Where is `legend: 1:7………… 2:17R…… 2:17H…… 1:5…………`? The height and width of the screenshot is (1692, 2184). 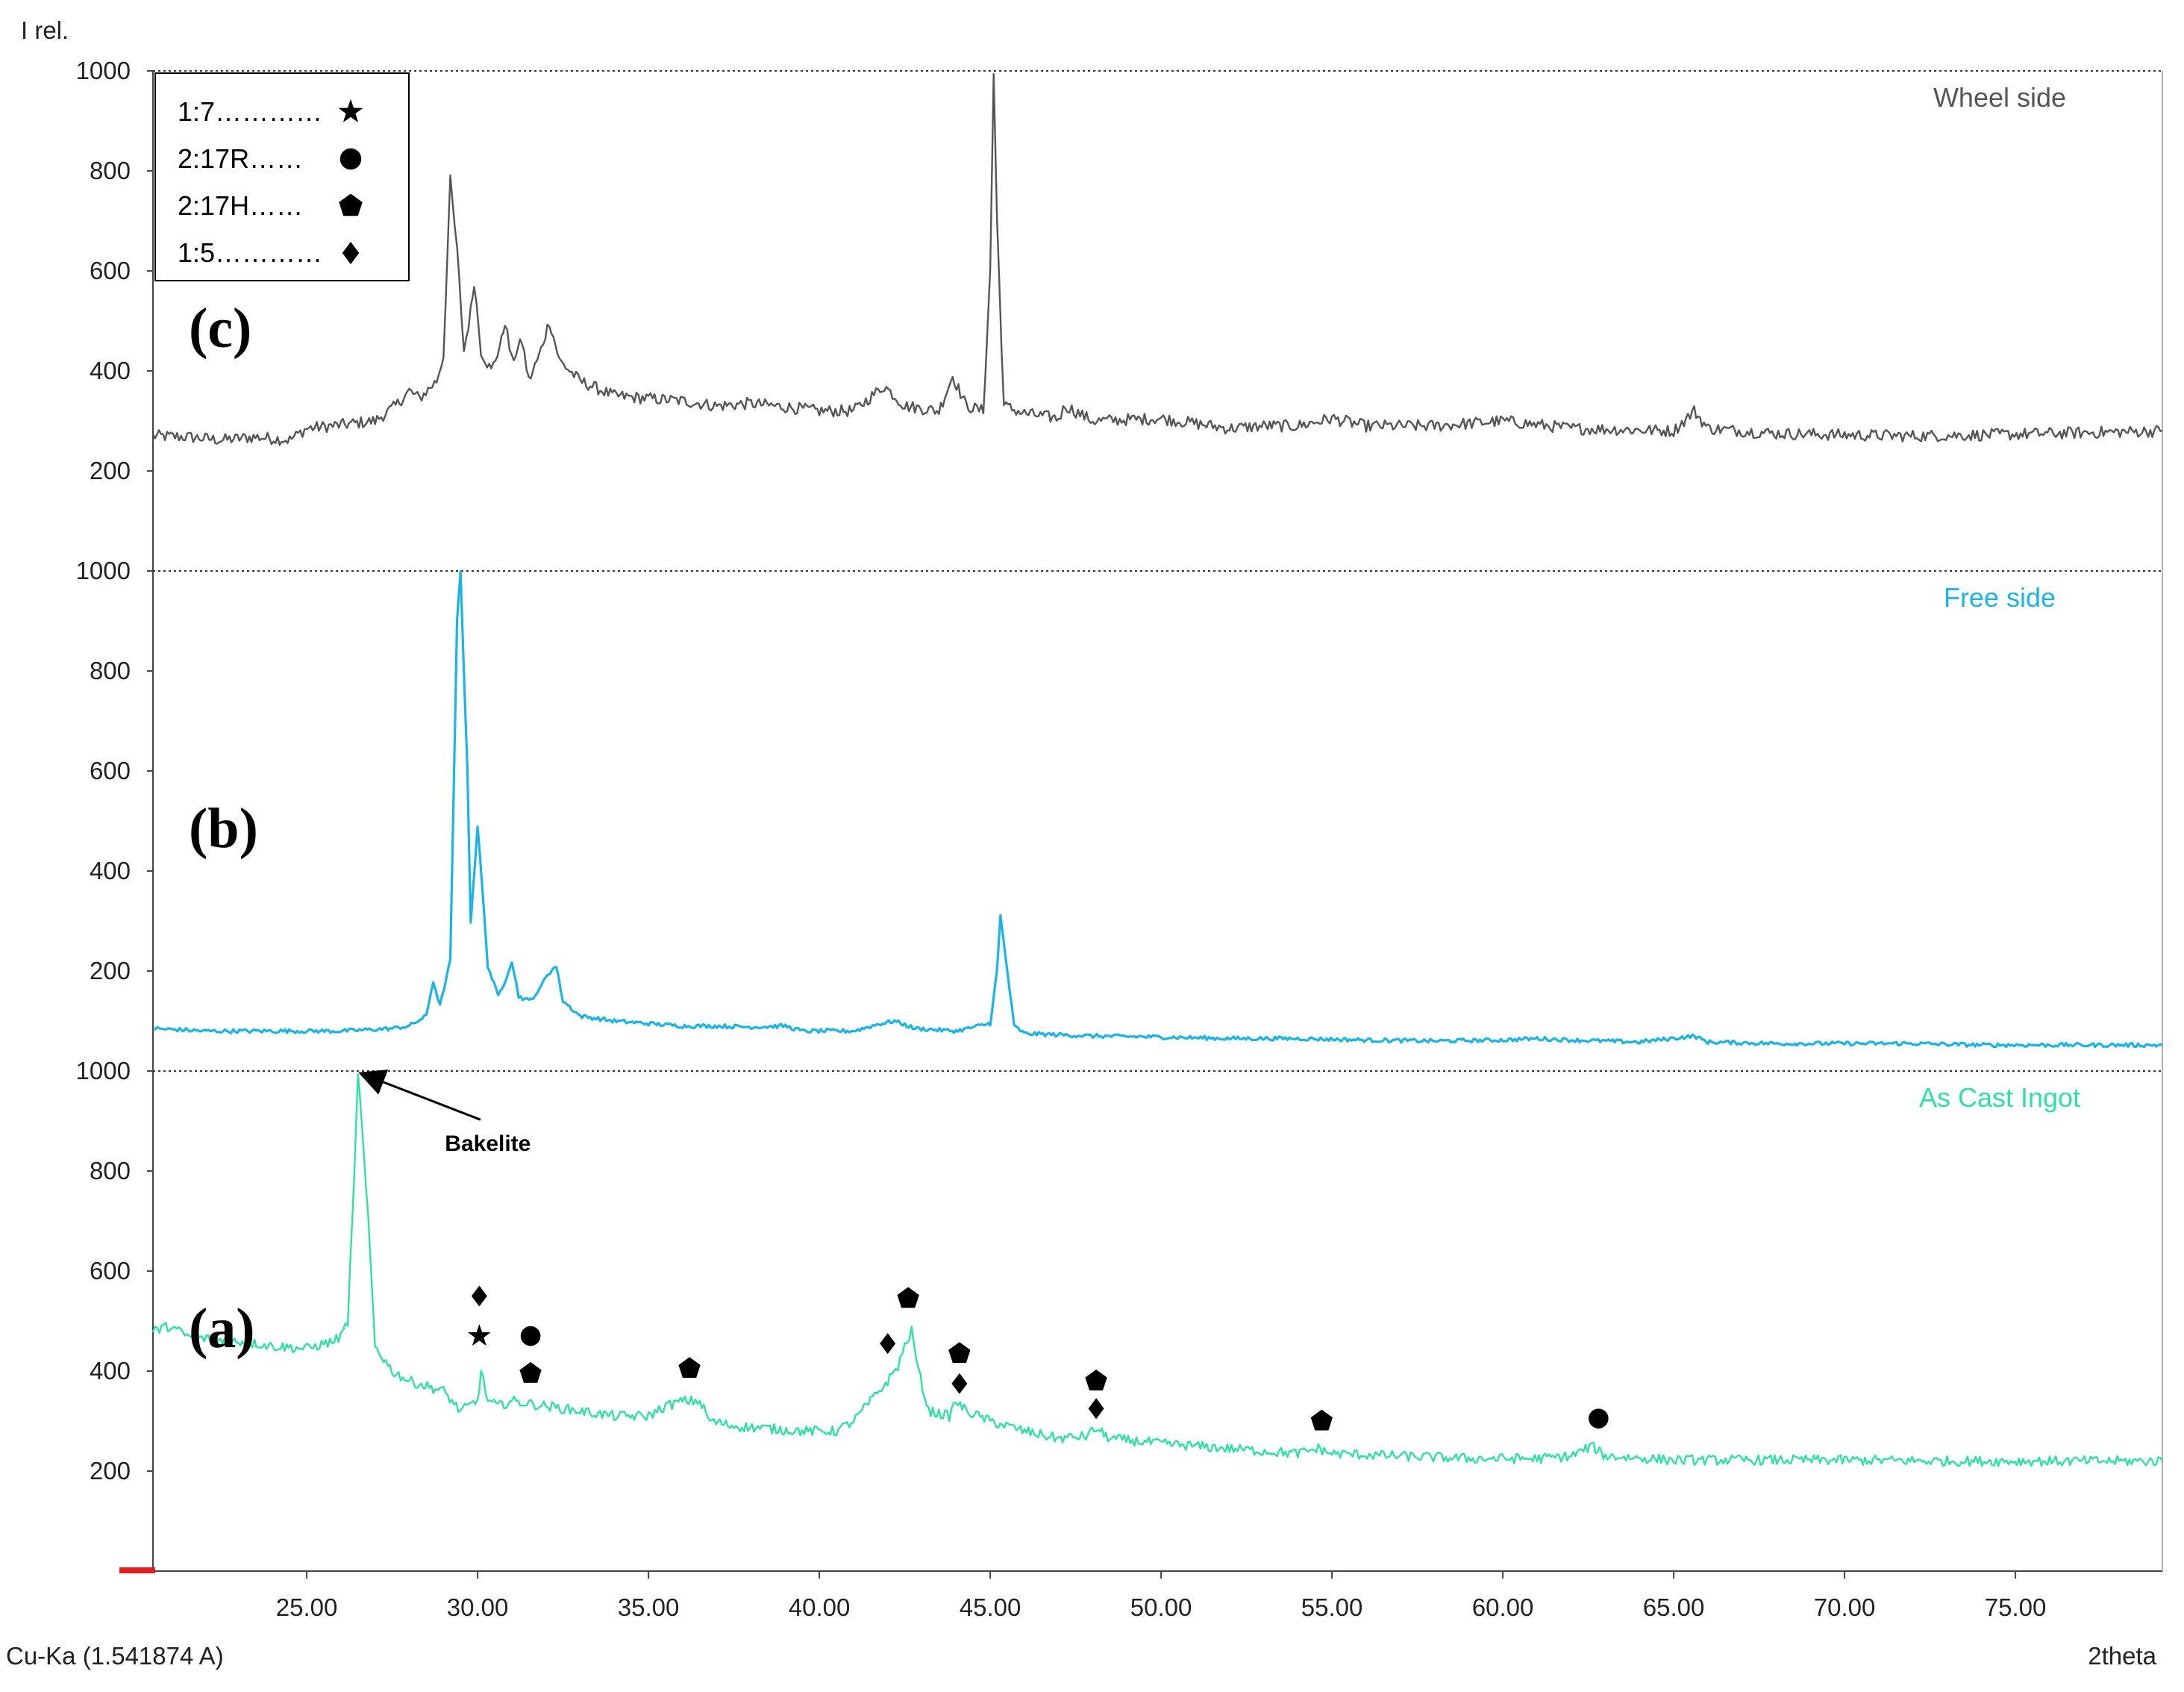 legend: 1:7………… 2:17R…… 2:17H…… 1:5………… is located at coordinates (282, 176).